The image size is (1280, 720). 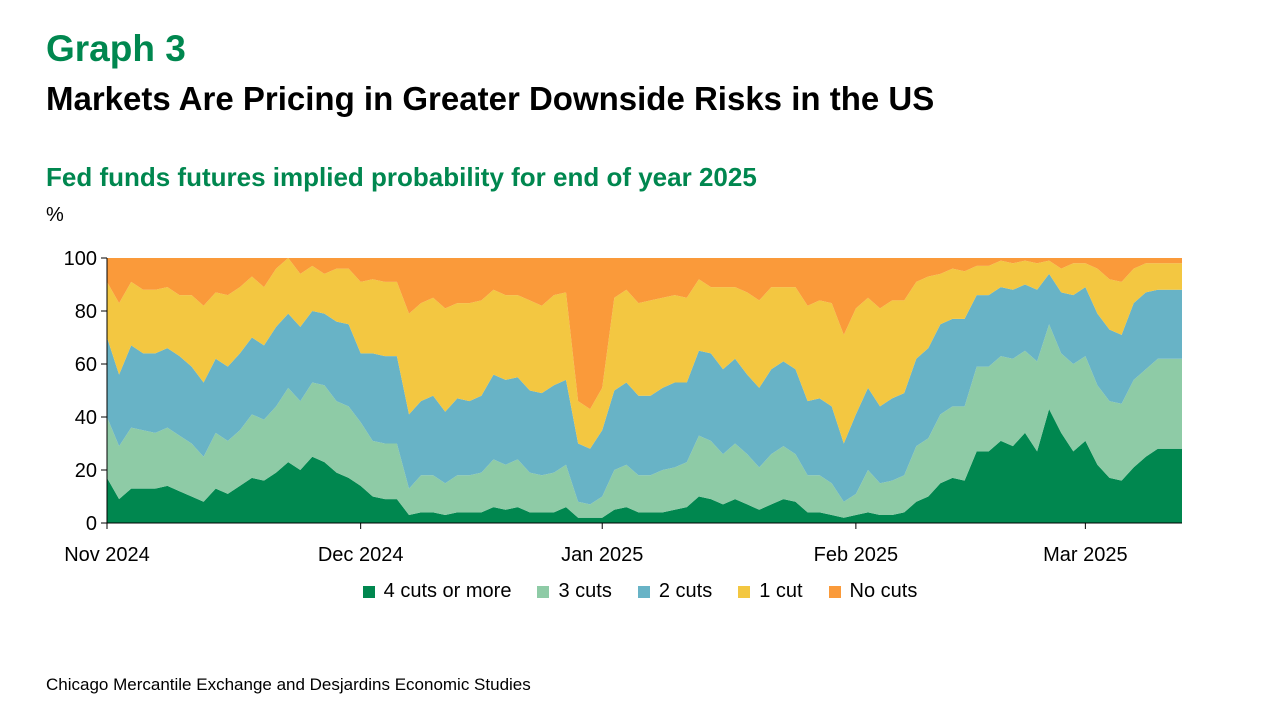 What do you see at coordinates (883, 591) in the screenshot?
I see `legend-label: No cuts` at bounding box center [883, 591].